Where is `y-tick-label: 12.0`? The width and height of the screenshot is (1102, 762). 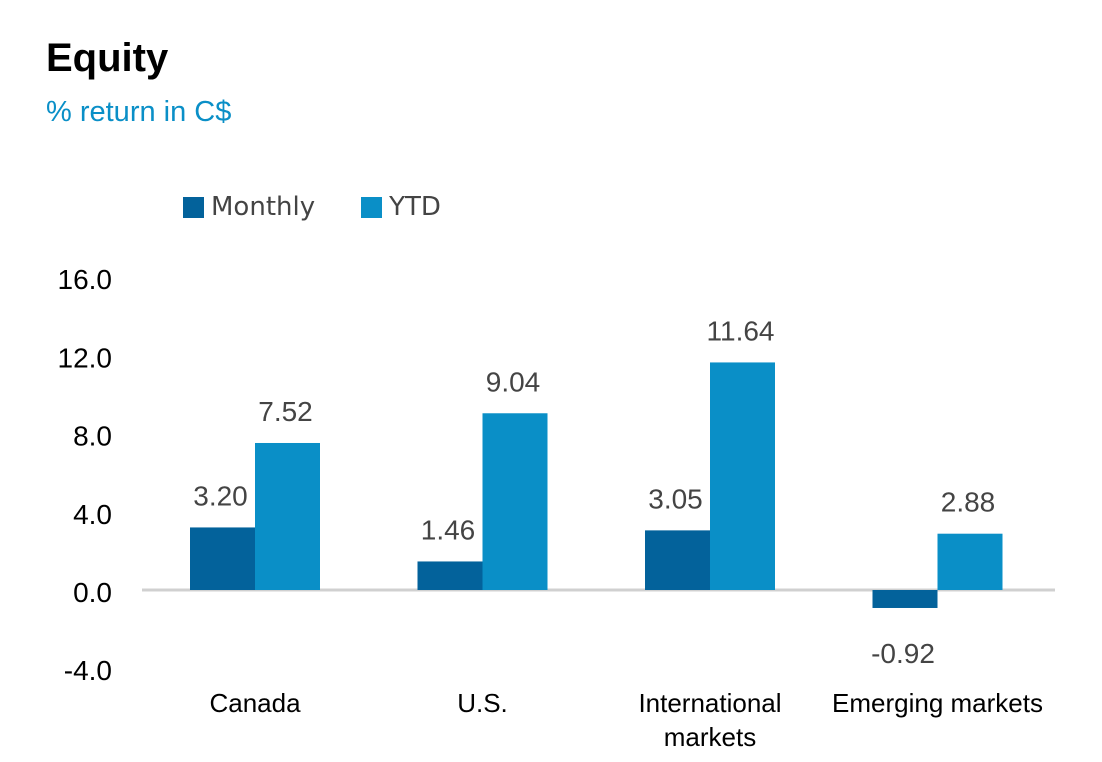
y-tick-label: 12.0 is located at coordinates (85, 357).